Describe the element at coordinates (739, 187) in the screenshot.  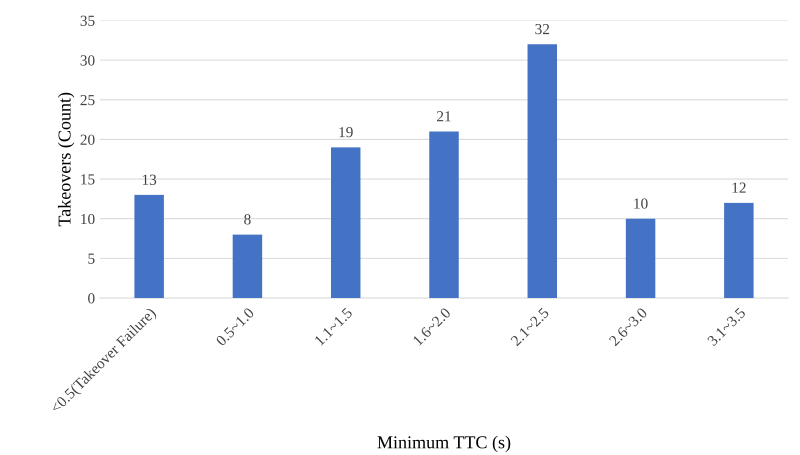
I see `data-label: 12` at that location.